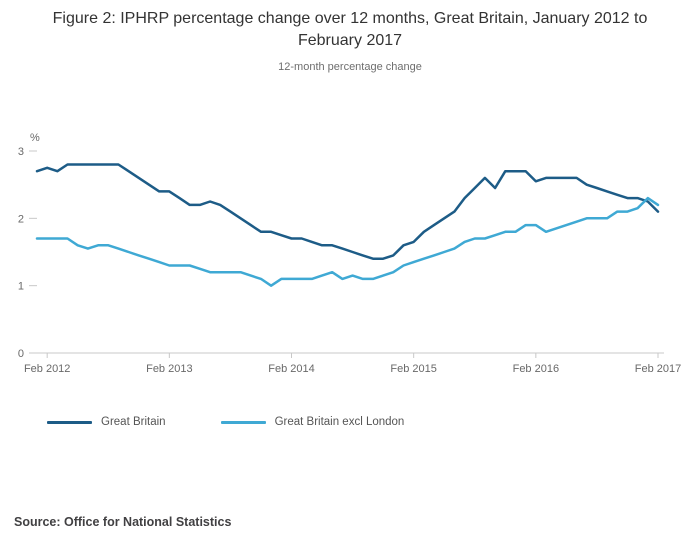 The height and width of the screenshot is (549, 700). What do you see at coordinates (339, 422) in the screenshot?
I see `legend-label: Great Britain excl London` at bounding box center [339, 422].